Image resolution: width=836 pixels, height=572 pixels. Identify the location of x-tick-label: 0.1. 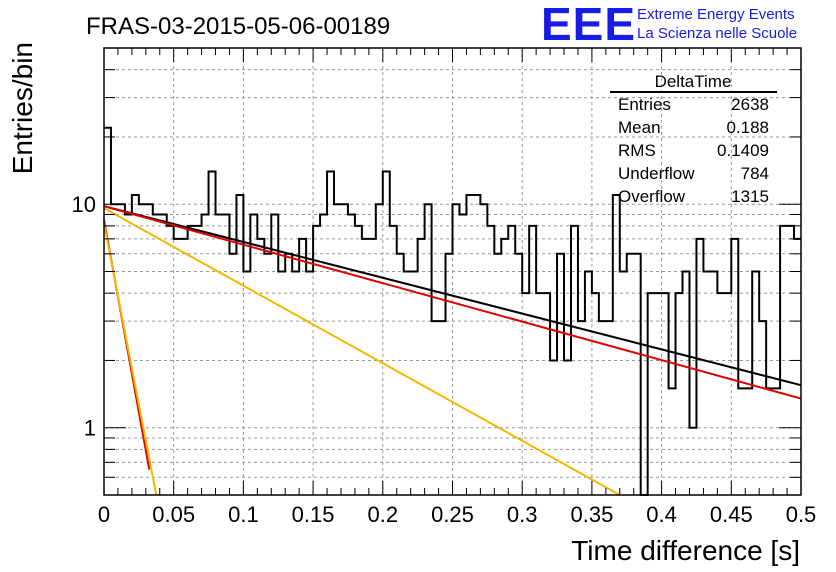
(243, 514).